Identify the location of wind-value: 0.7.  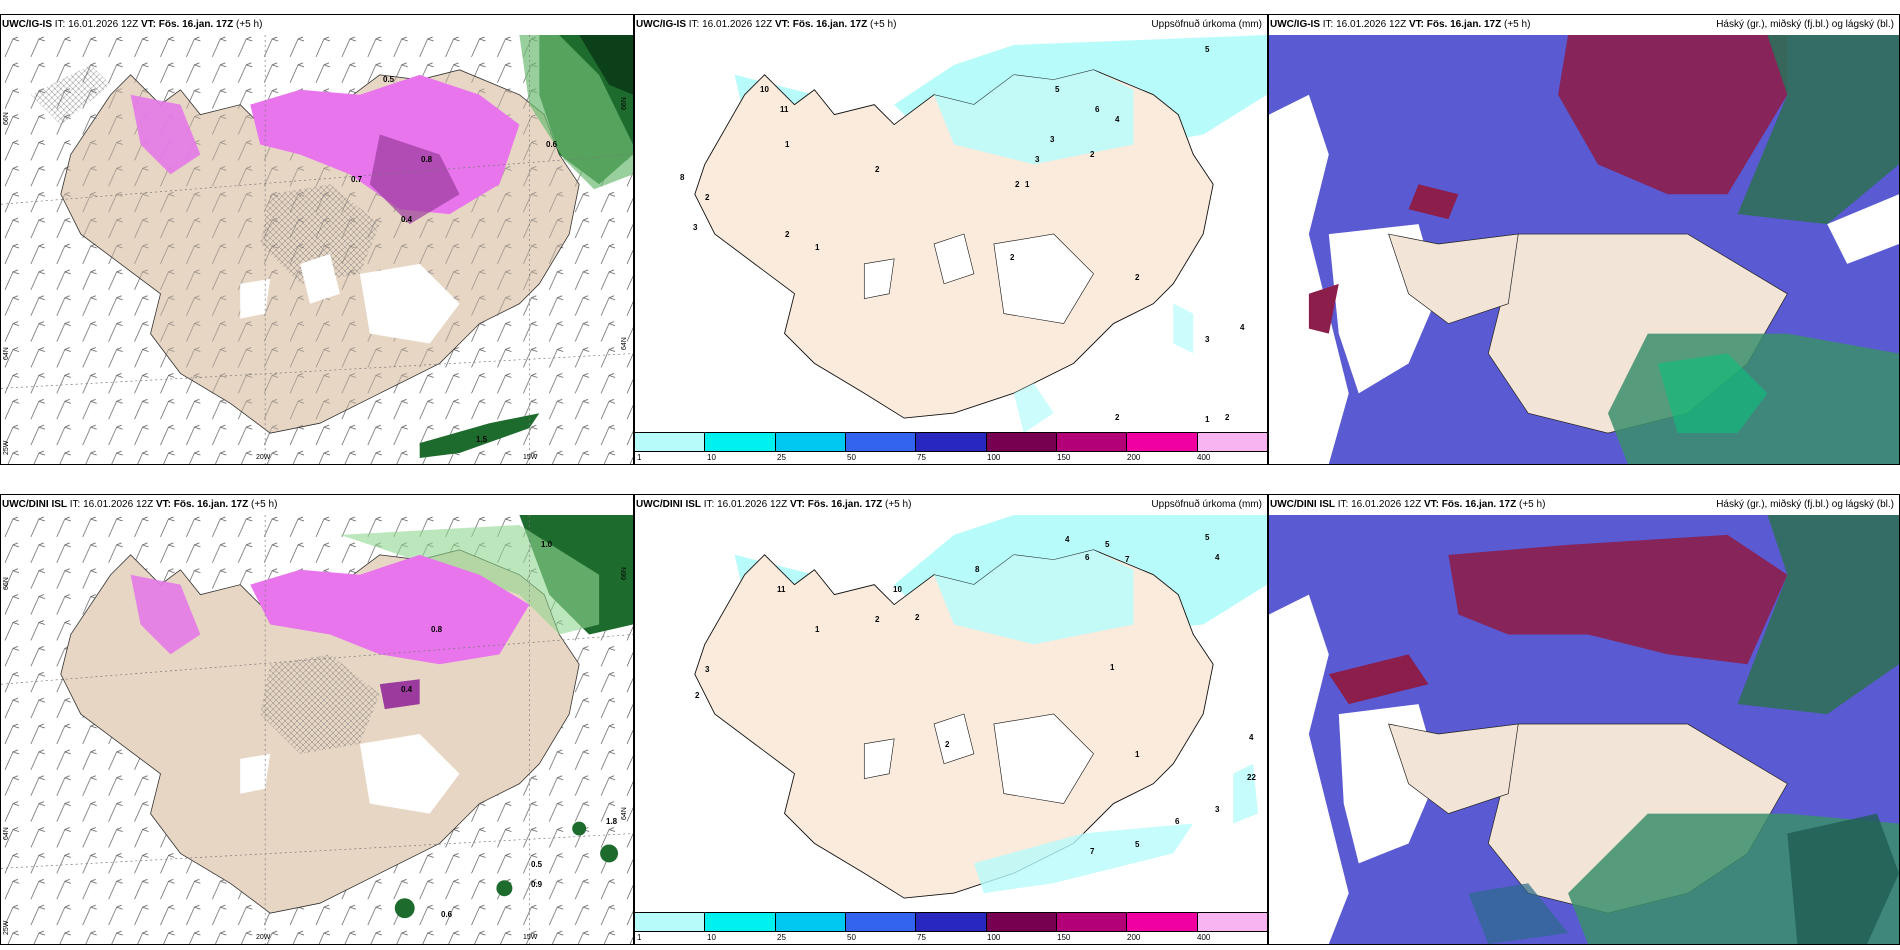
(357, 179).